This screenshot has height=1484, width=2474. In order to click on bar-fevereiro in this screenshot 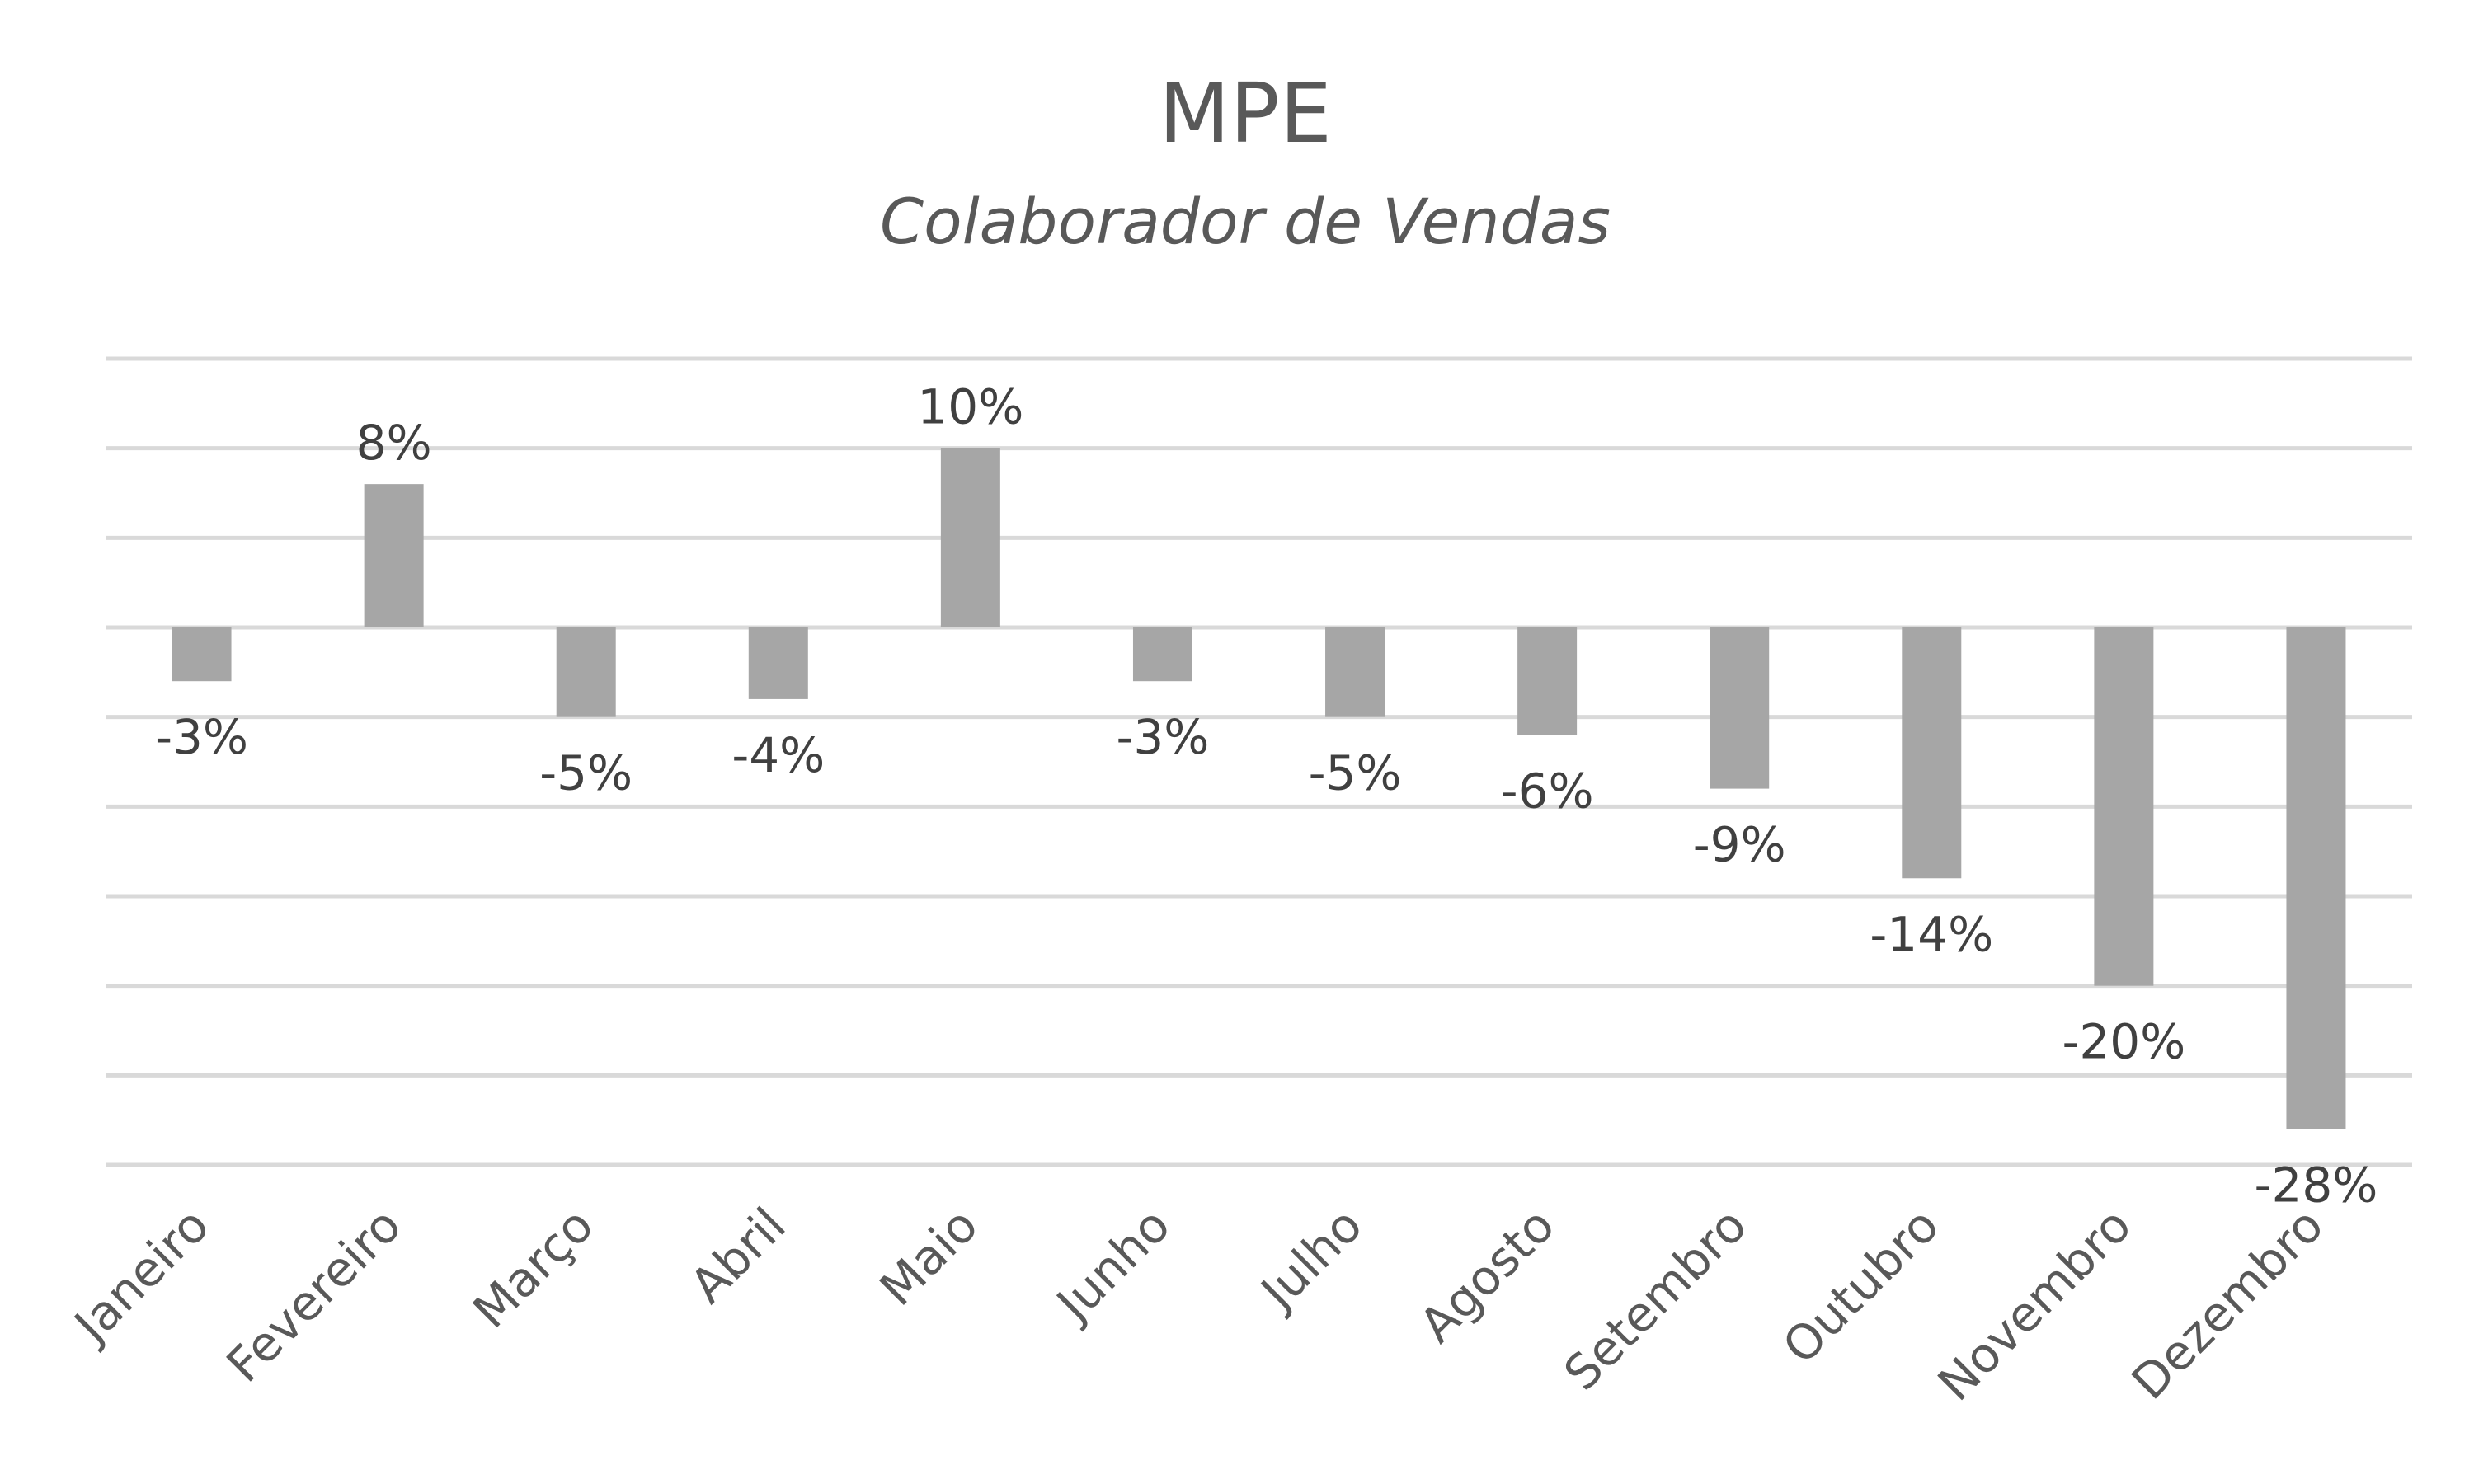, I will do `click(394, 555)`.